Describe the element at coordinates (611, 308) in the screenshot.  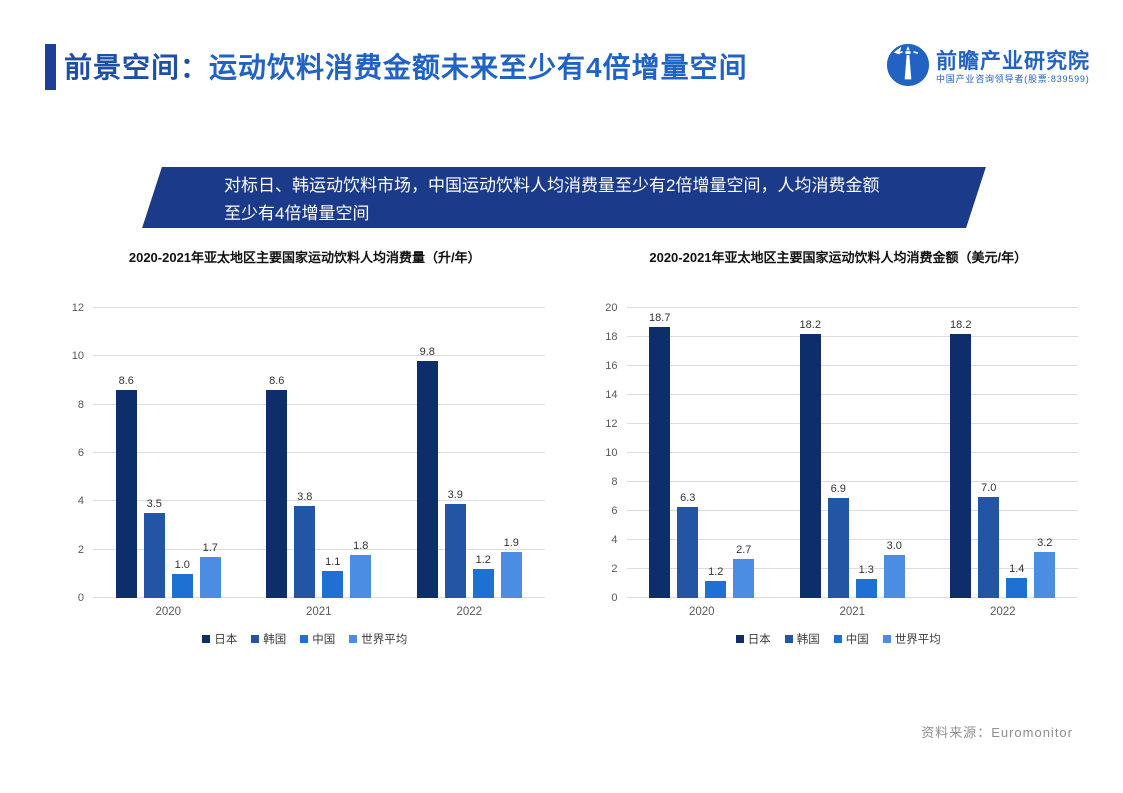
I see `y-tick-label: 20` at that location.